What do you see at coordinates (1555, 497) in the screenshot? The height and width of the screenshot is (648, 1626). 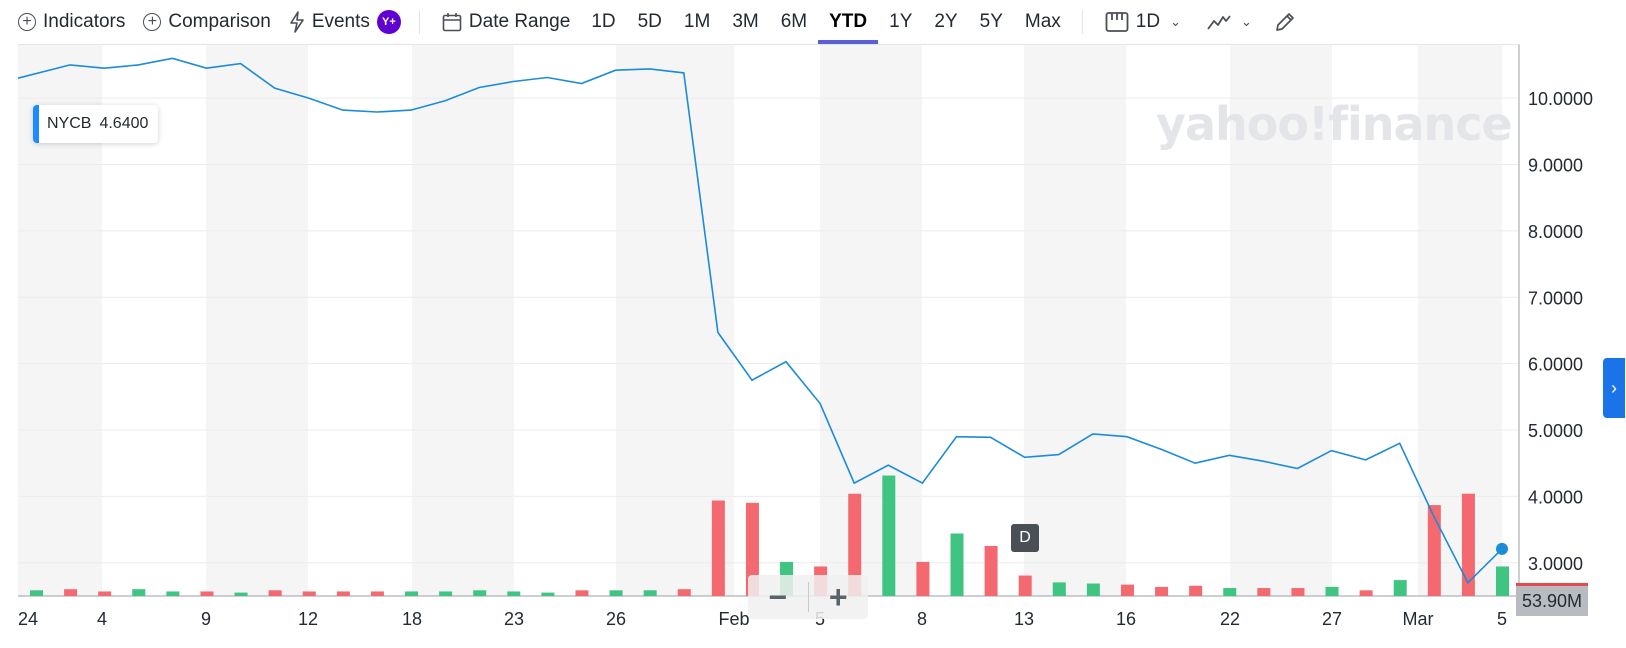 I see `y-tick-label: 4.0000` at bounding box center [1555, 497].